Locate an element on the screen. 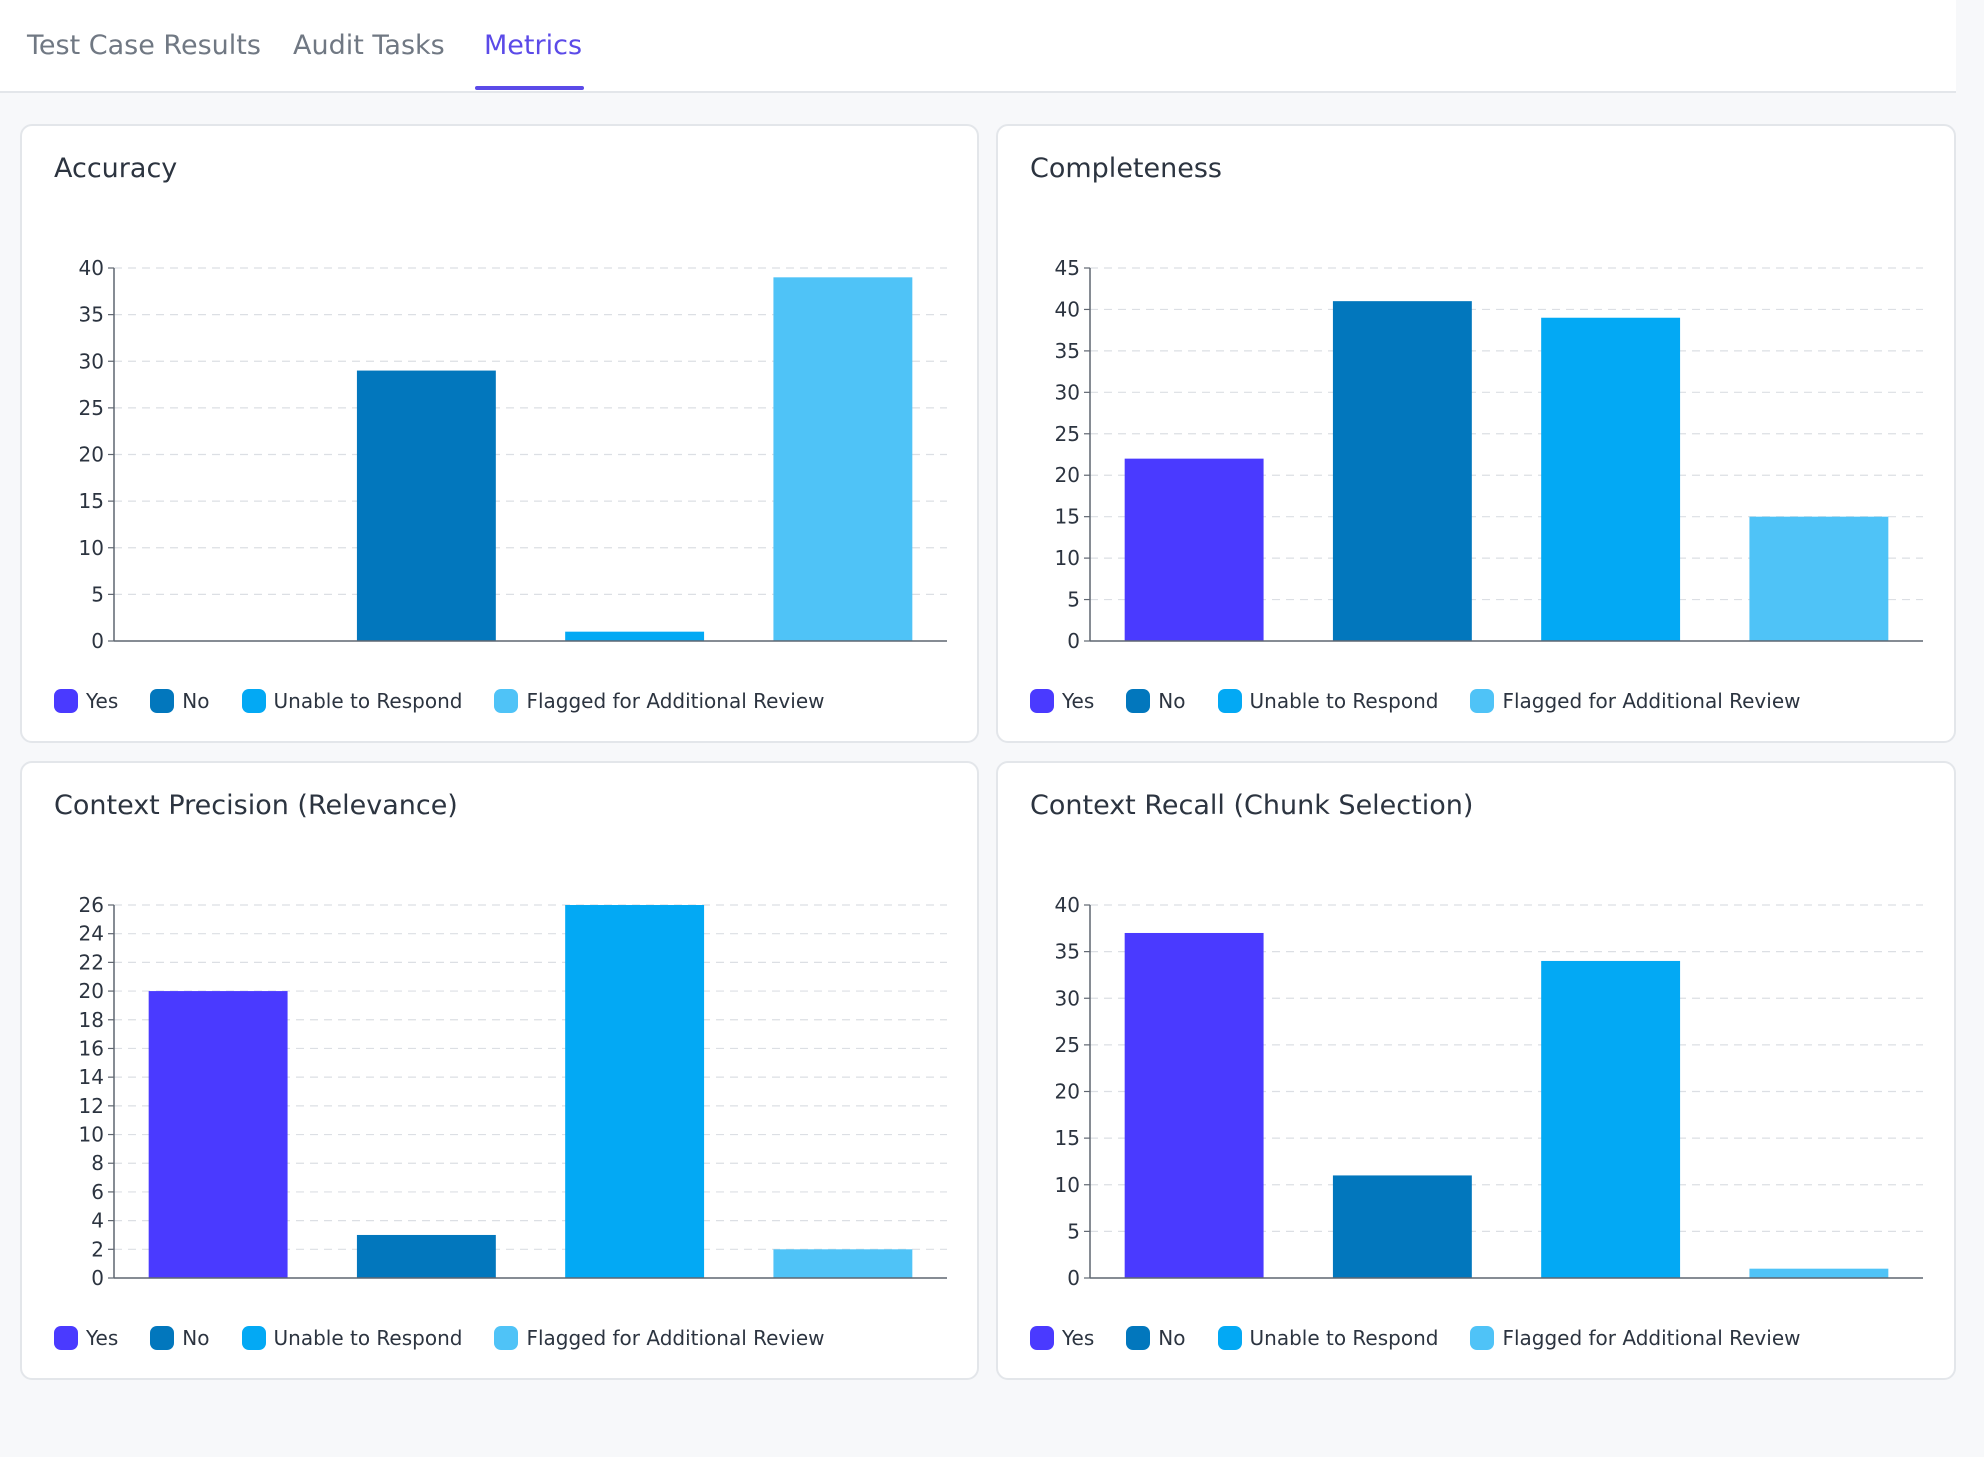 The width and height of the screenshot is (1984, 1457). y-tick-label: 15 is located at coordinates (1067, 1138).